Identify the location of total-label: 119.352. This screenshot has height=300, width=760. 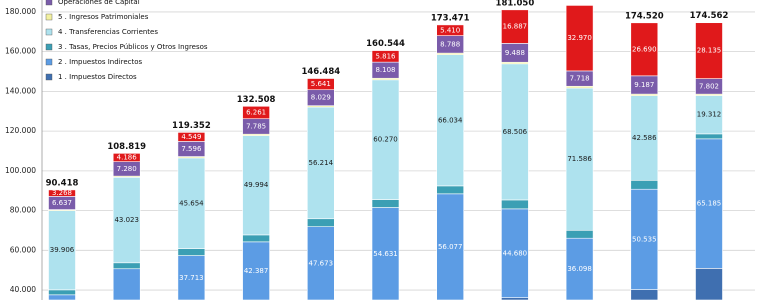
(191, 126).